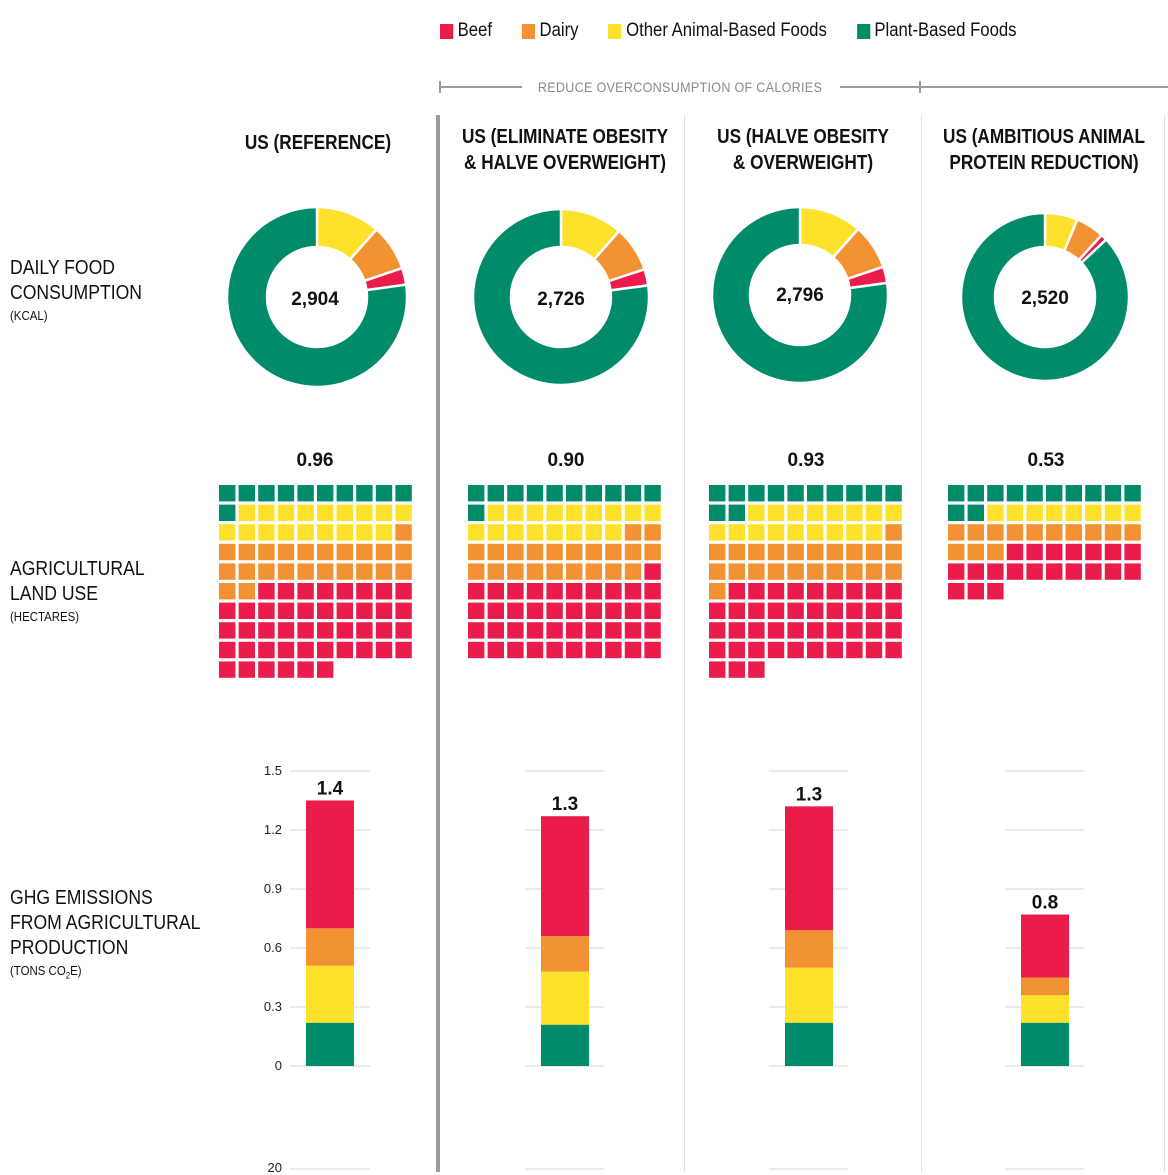 The image size is (1168, 1175). I want to click on kcal-total-reference: 2,904, so click(315, 299).